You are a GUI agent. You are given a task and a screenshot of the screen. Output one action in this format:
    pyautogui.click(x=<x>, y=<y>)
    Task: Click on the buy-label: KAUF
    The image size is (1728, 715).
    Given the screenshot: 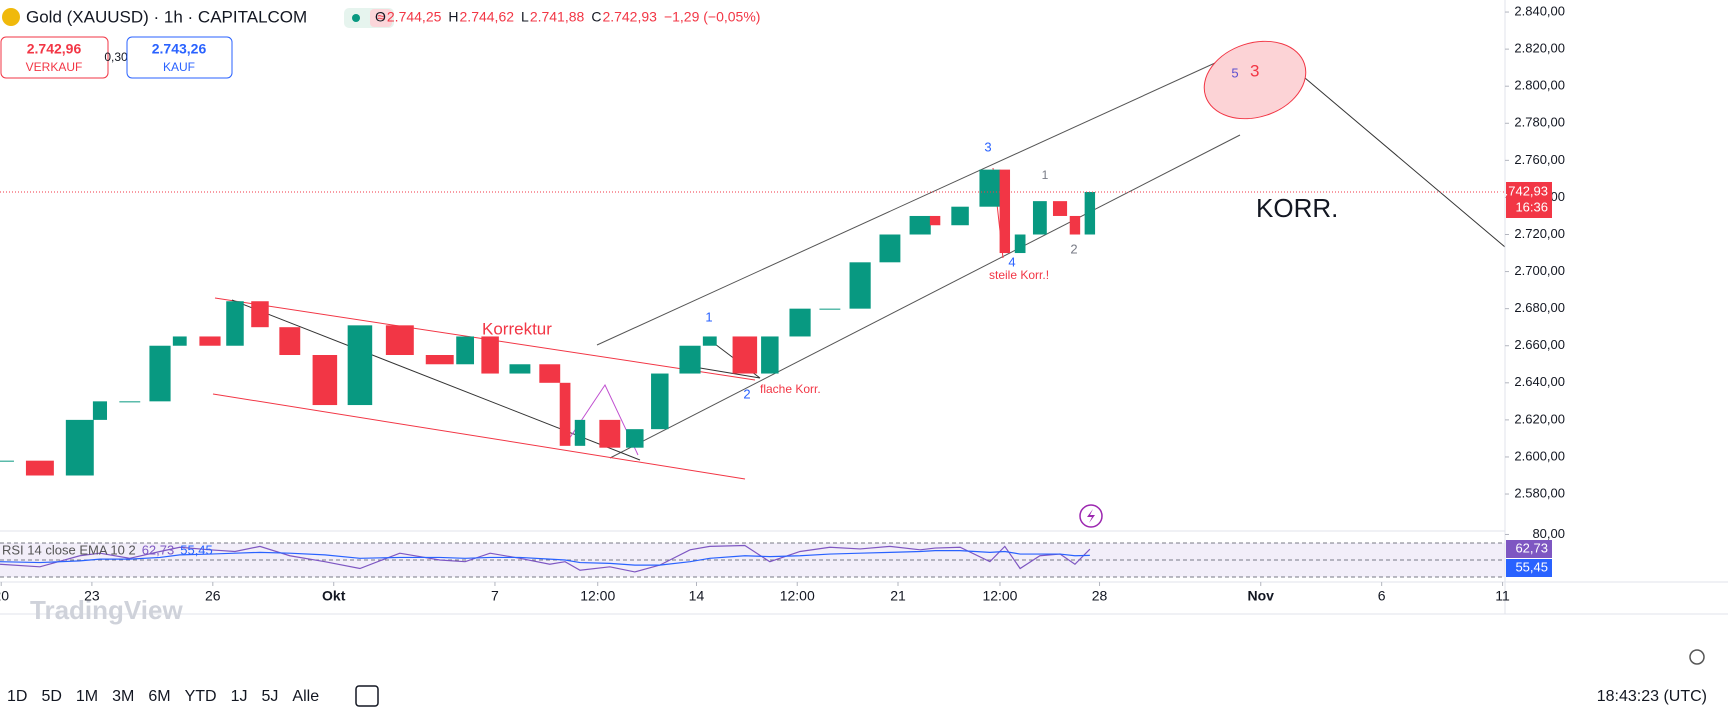 What is the action you would take?
    pyautogui.click(x=179, y=67)
    